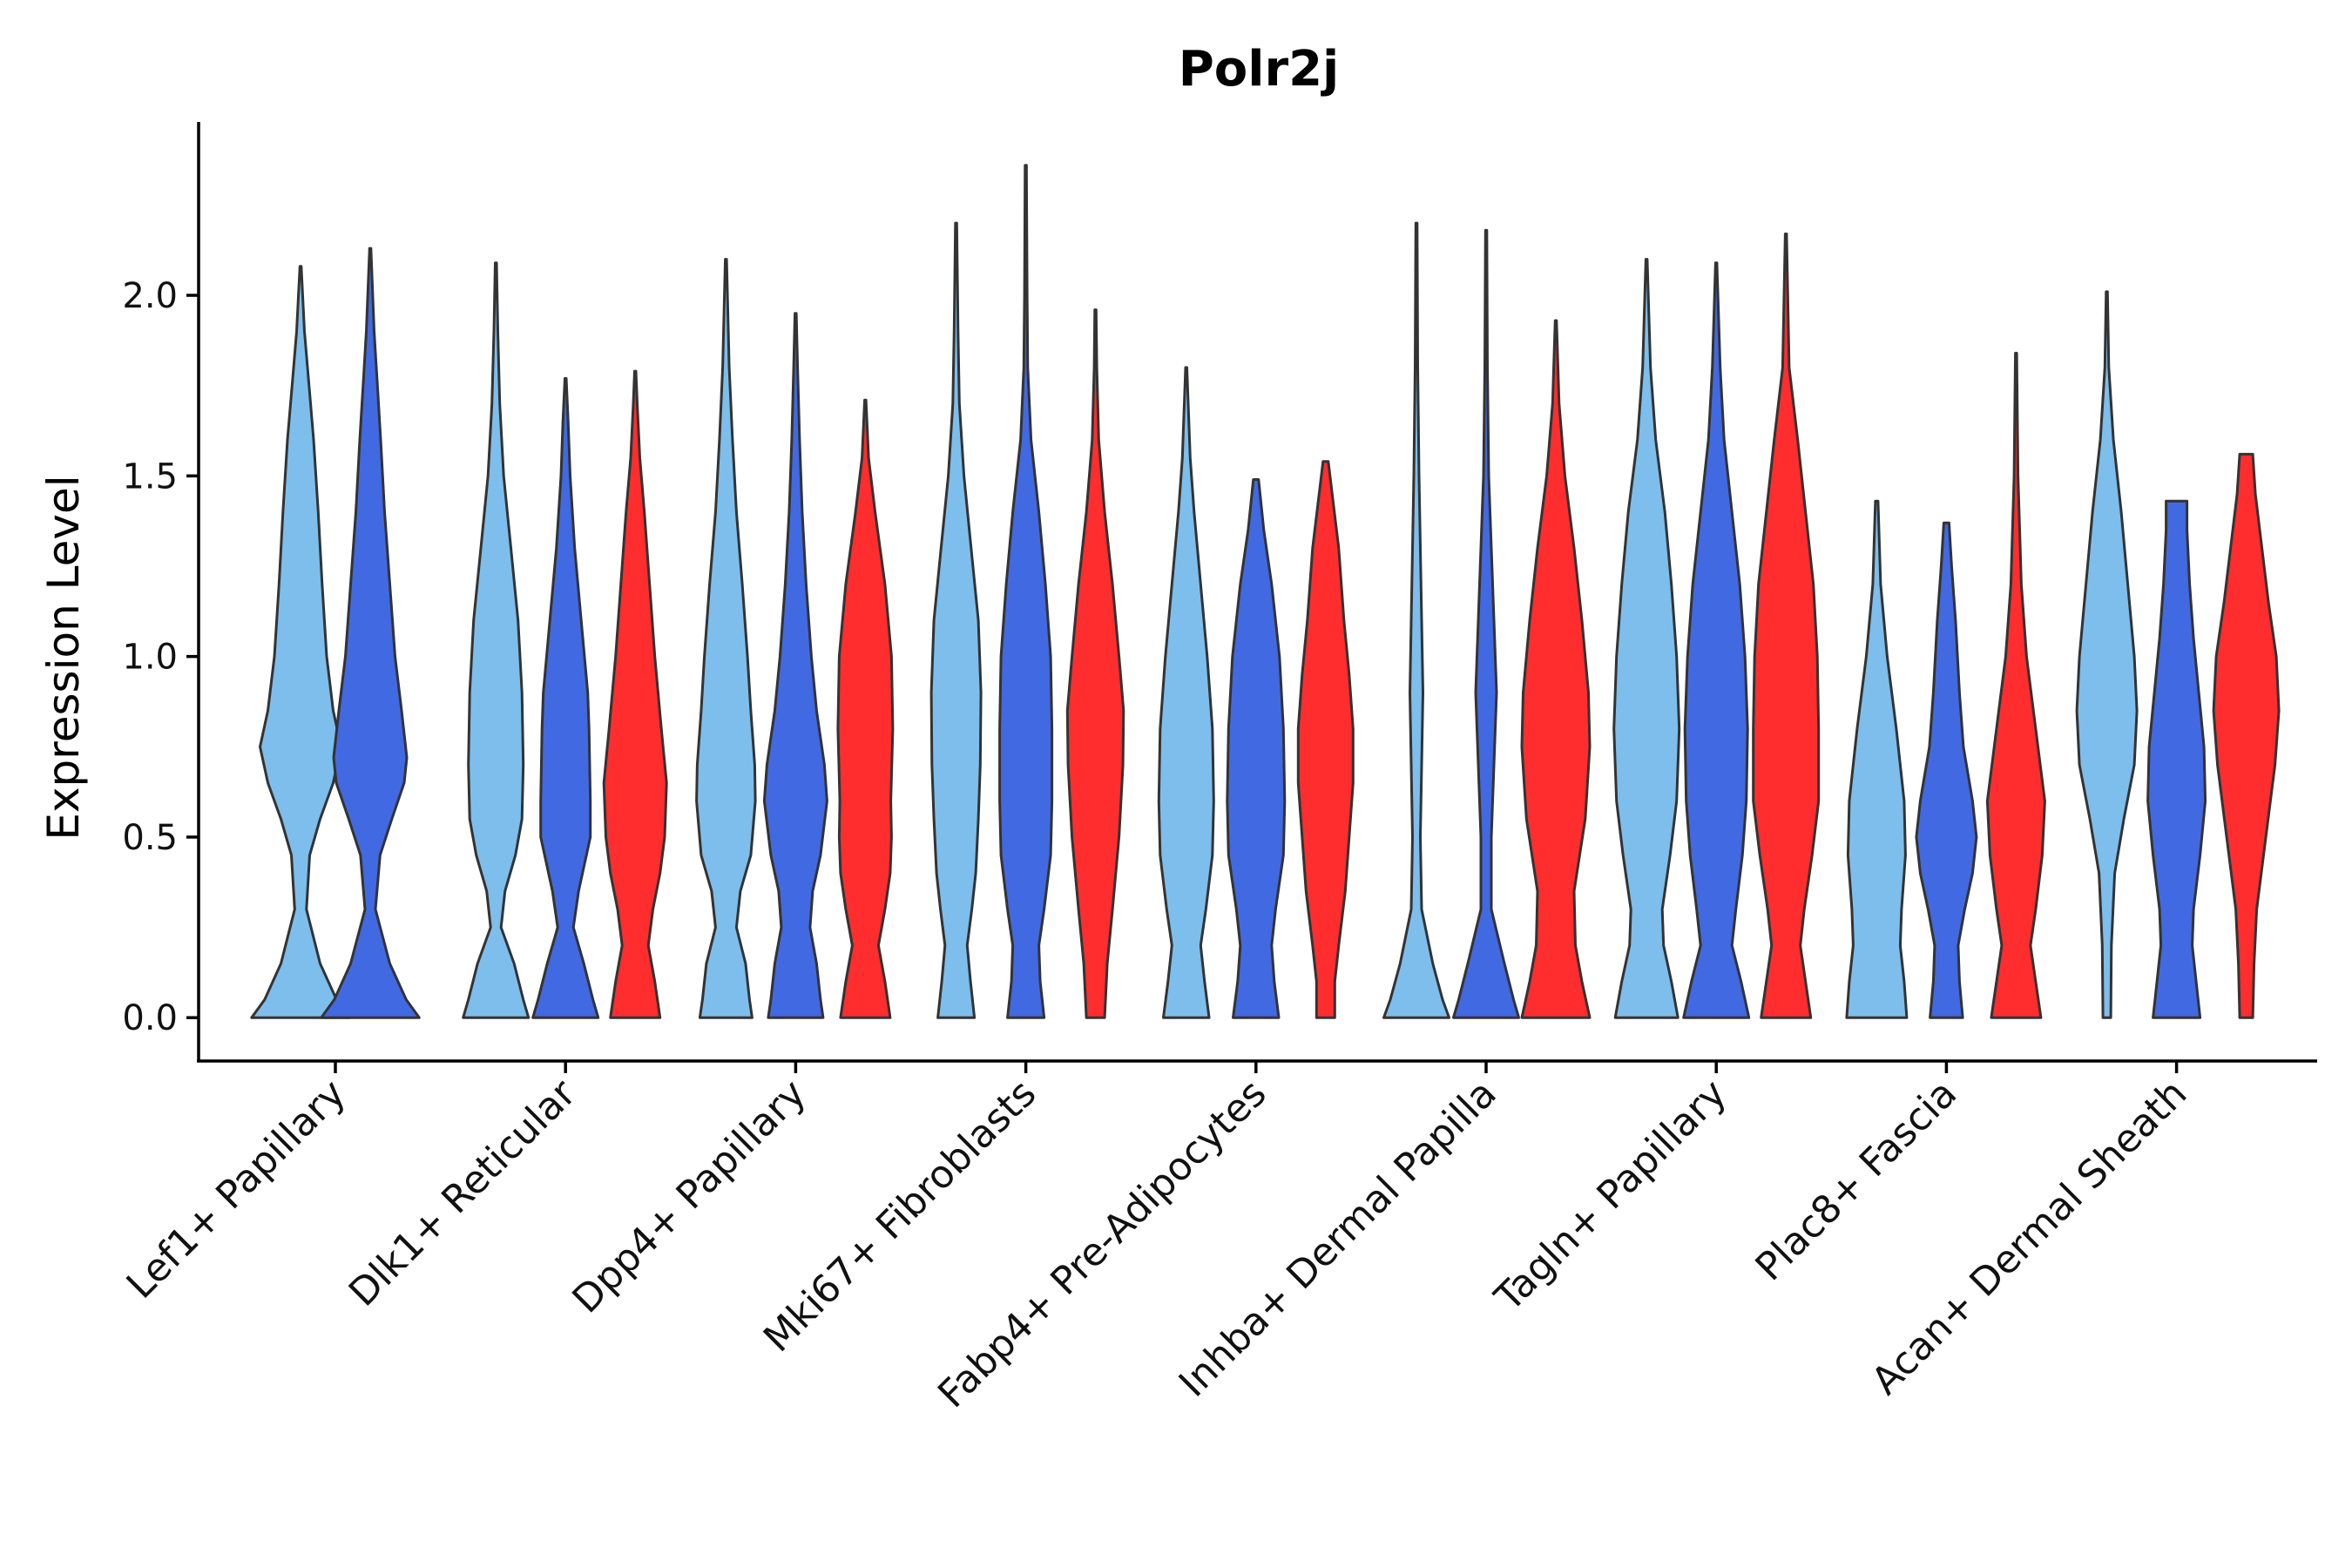 The width and height of the screenshot is (2352, 1568). I want to click on y-axis-ticks: 0.0 0.5 1.0 1.5 2.0, so click(161, 657).